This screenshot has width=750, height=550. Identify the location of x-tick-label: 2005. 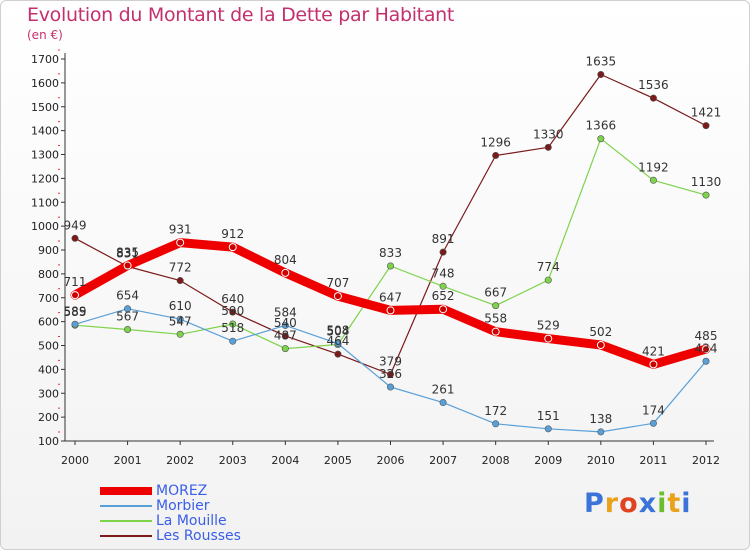
(338, 460).